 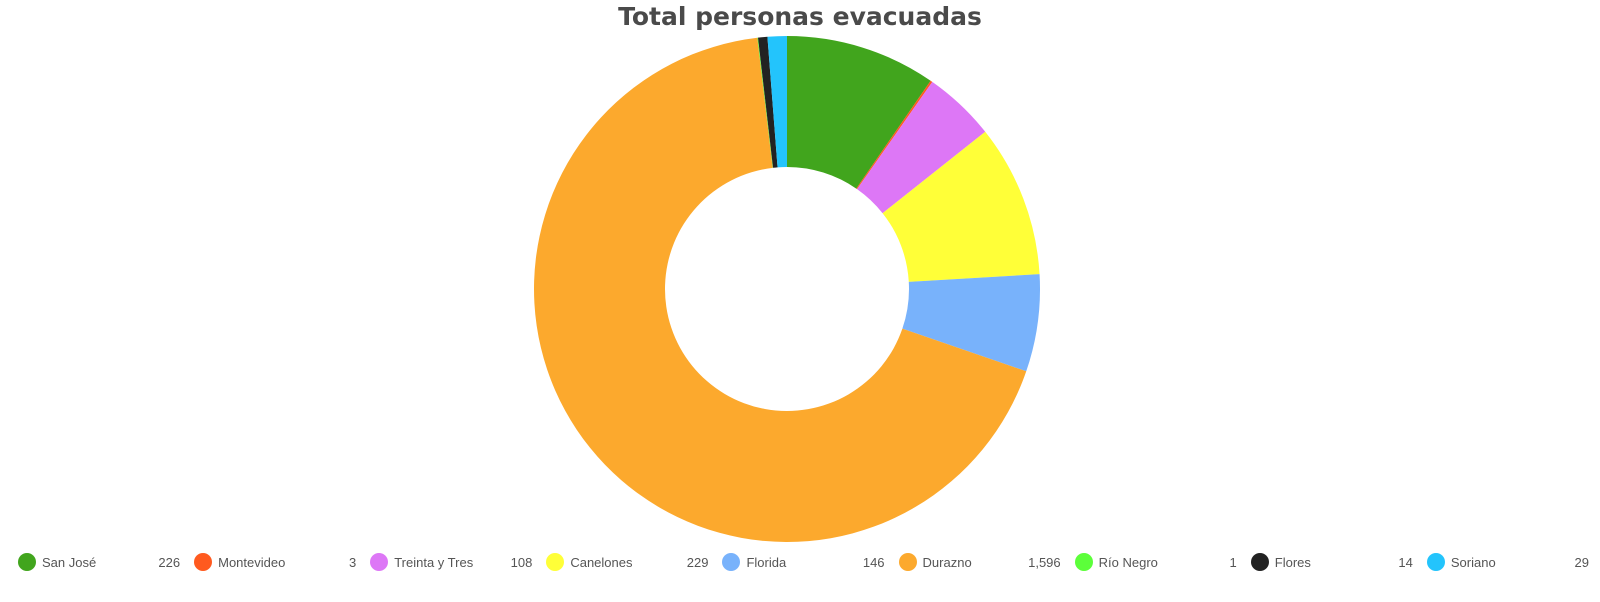 I want to click on legend-label: Canelones, so click(x=601, y=562).